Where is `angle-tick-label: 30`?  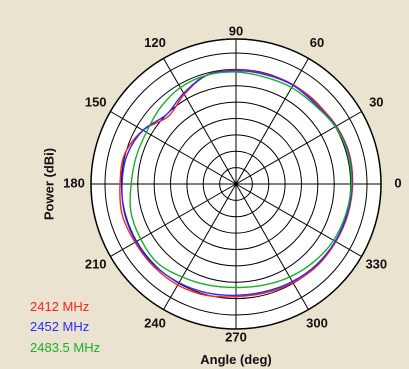 angle-tick-label: 30 is located at coordinates (376, 101).